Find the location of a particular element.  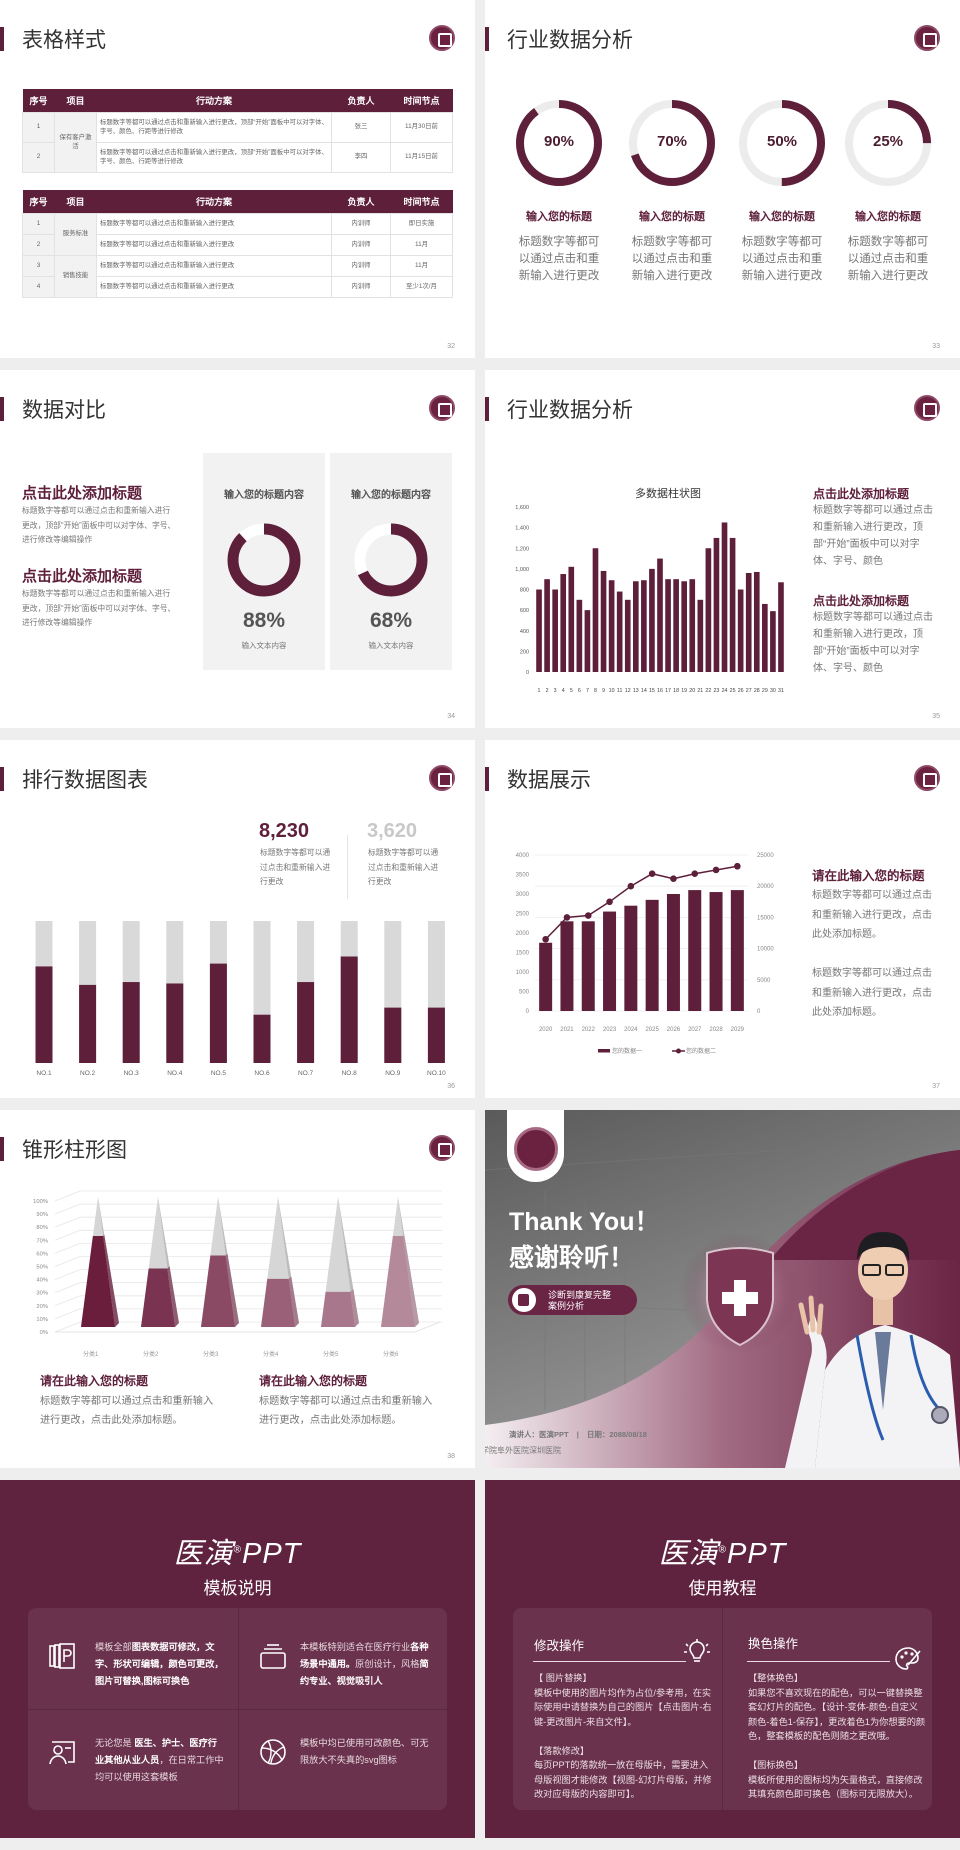

user-card-icon is located at coordinates (62, 1753).